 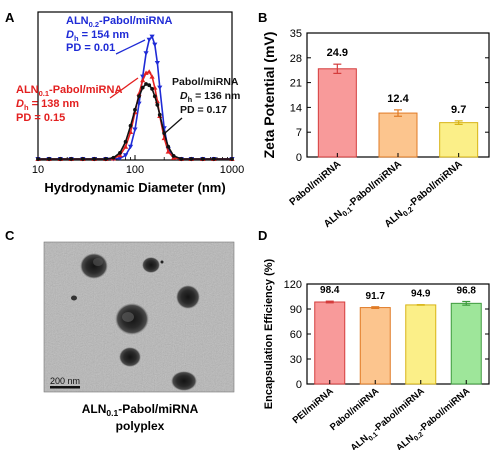 I want to click on annotation-aln02: ALN0.2-Pabol/miRNA Dh = 154 nm PD = 0.01, so click(x=119, y=35).